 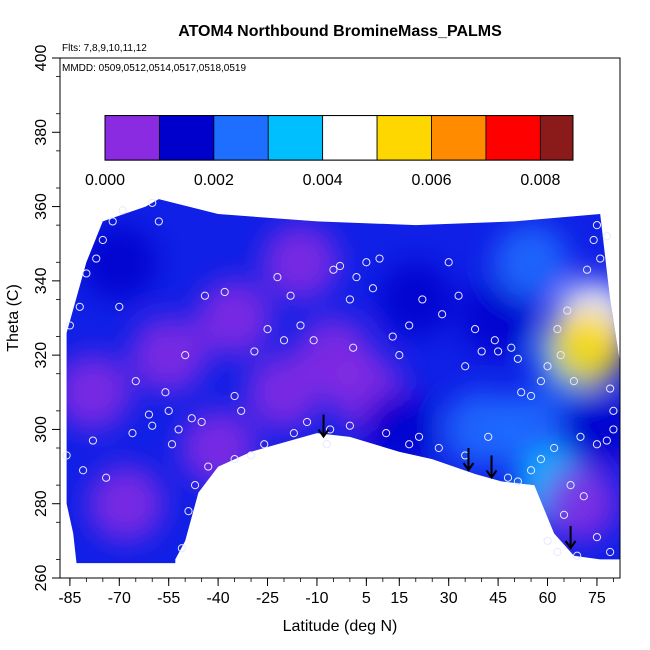 I want to click on y-axis-tick-label: 300, so click(x=41, y=429).